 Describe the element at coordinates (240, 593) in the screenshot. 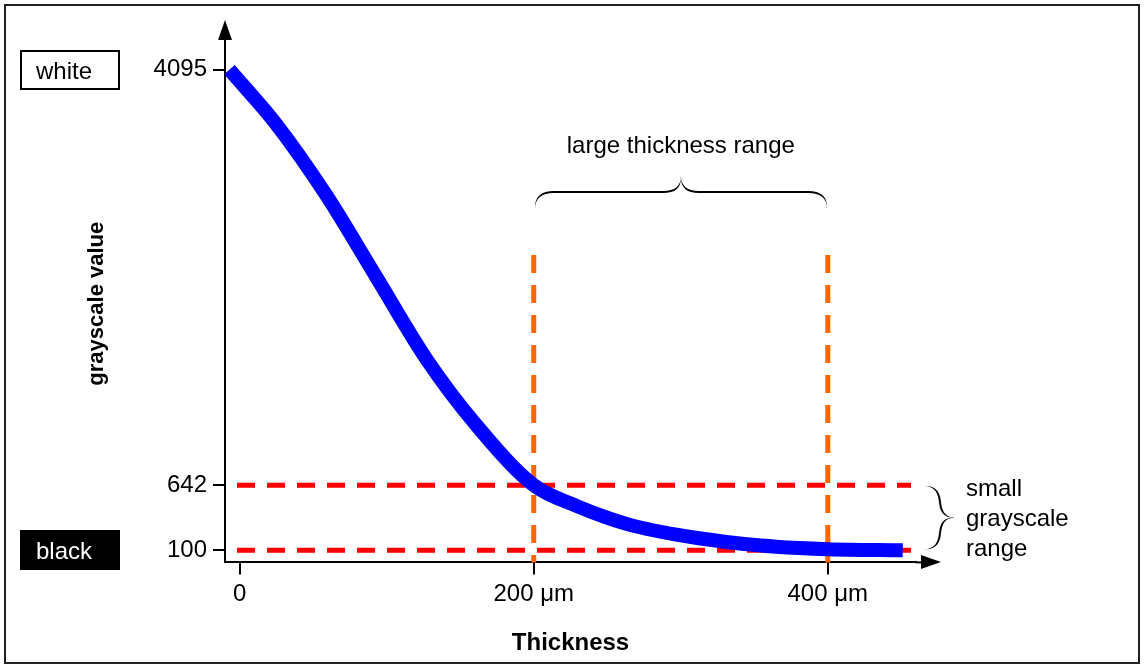

I see `x-tick-label: 0` at that location.